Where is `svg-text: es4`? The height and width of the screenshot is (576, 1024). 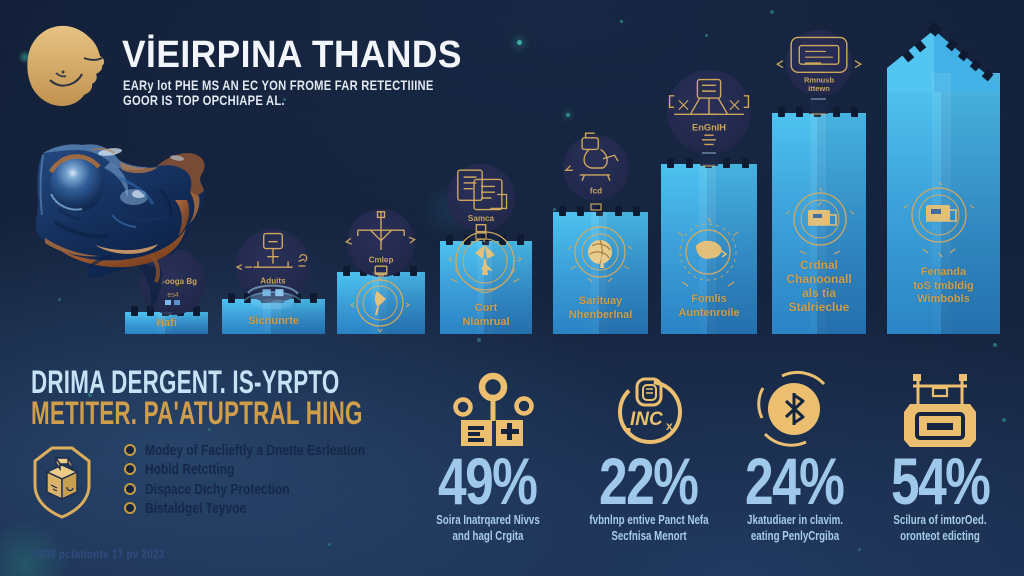
svg-text: es4 is located at coordinates (172, 295).